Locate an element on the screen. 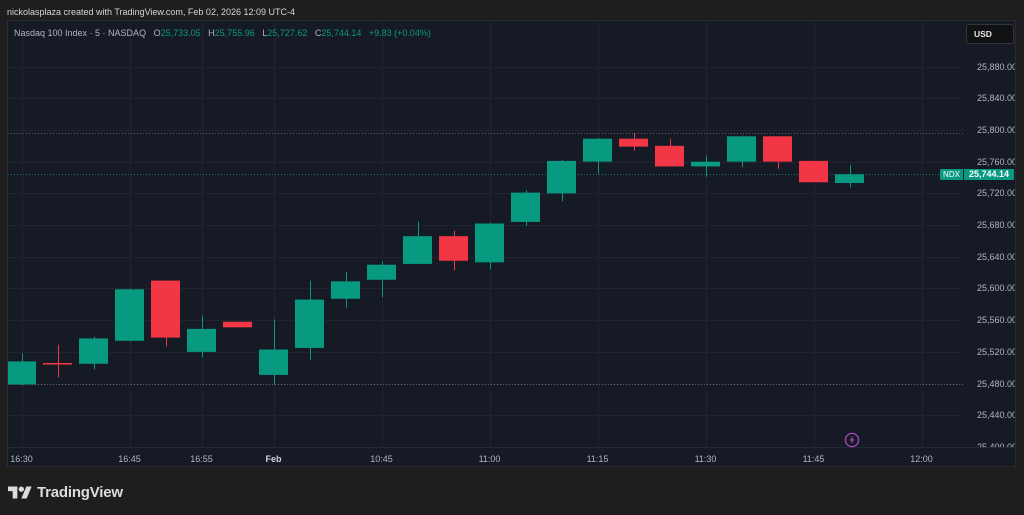  price-axis-label: 25,840.00 is located at coordinates (996, 98).